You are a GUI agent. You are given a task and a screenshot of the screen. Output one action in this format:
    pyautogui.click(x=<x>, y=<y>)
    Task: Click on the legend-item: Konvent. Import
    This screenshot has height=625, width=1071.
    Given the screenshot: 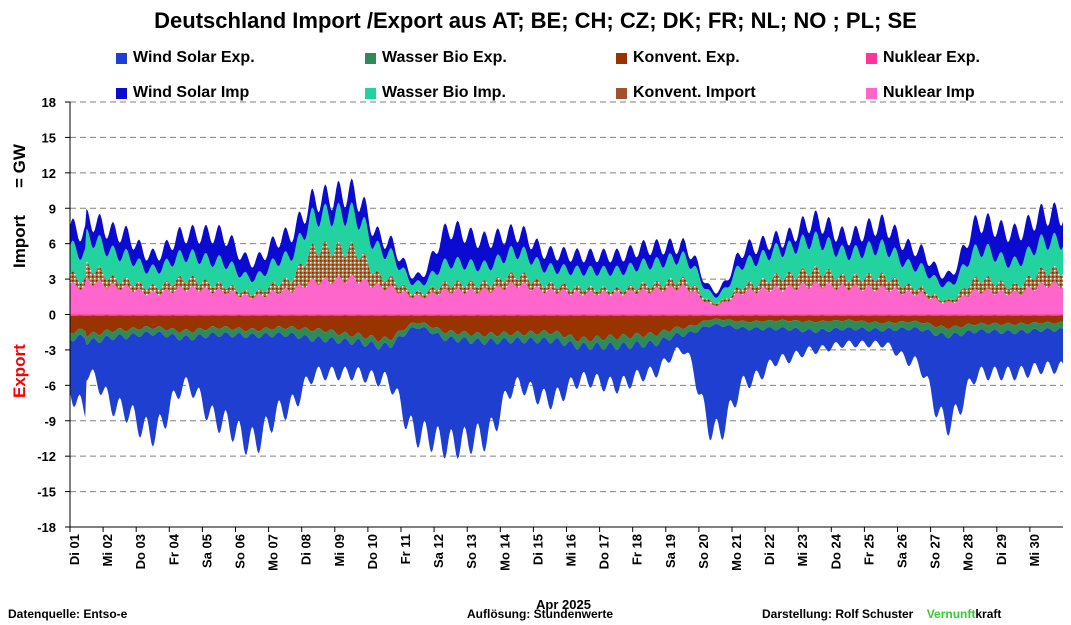 What is the action you would take?
    pyautogui.click(x=686, y=93)
    